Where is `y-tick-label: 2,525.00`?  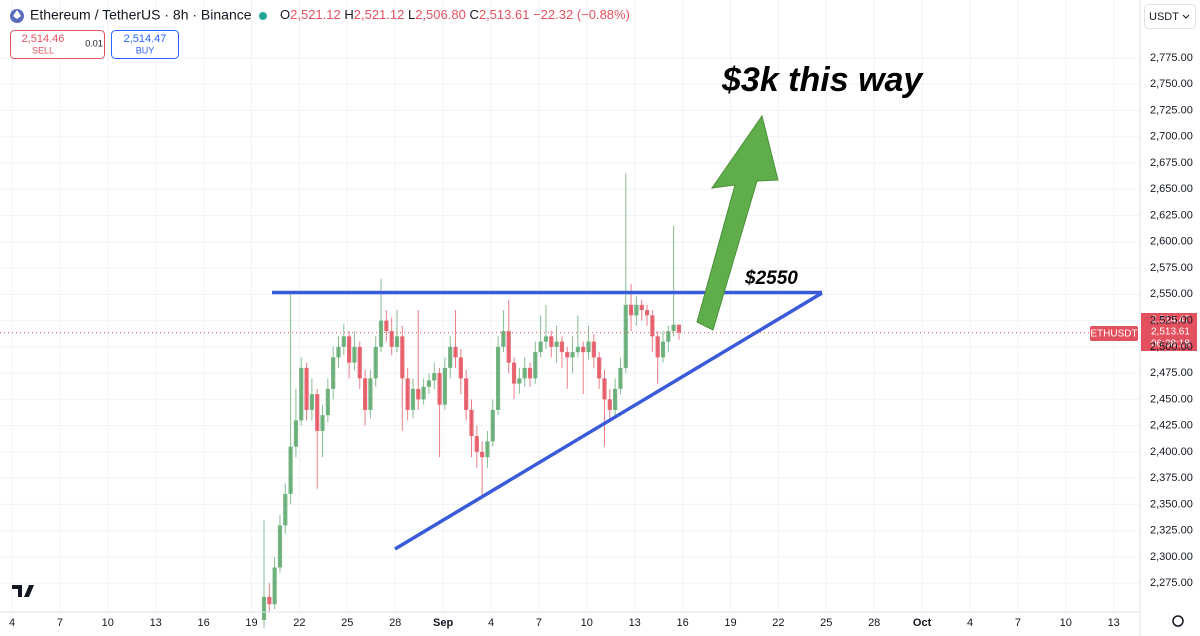
y-tick-label: 2,525.00 is located at coordinates (1171, 321).